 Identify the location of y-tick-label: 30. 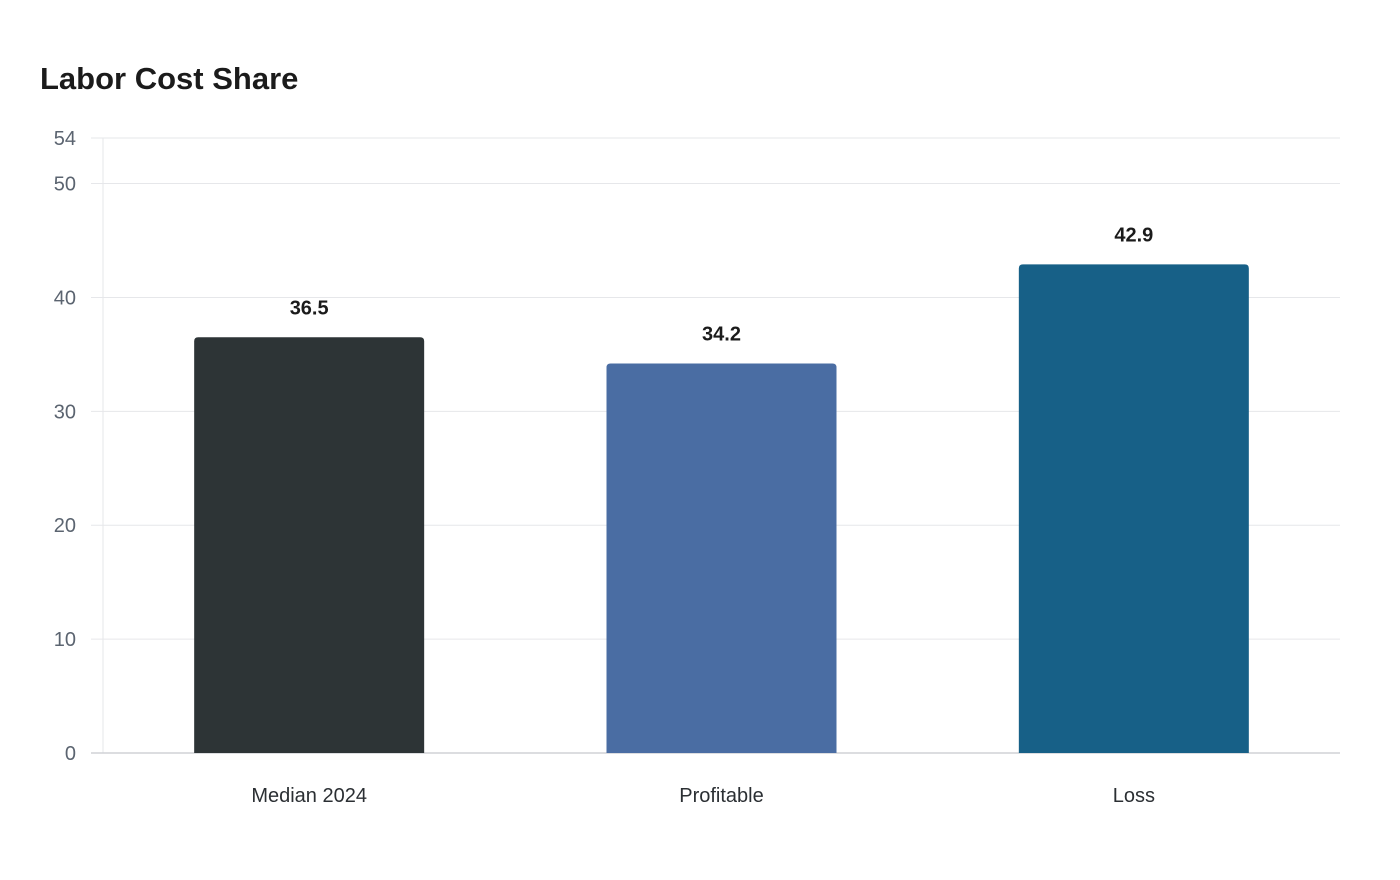
(65, 412).